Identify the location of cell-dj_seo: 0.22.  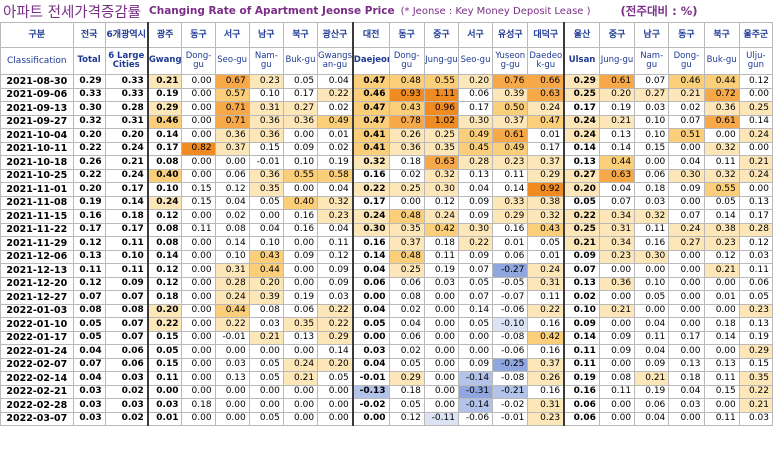
(475, 243).